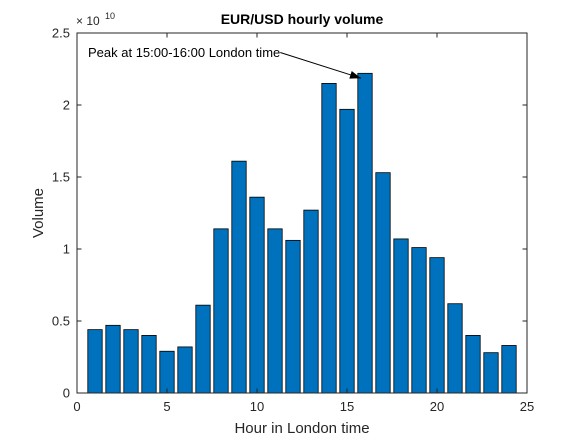  I want to click on y-tick-label: 2.5, so click(61, 33).